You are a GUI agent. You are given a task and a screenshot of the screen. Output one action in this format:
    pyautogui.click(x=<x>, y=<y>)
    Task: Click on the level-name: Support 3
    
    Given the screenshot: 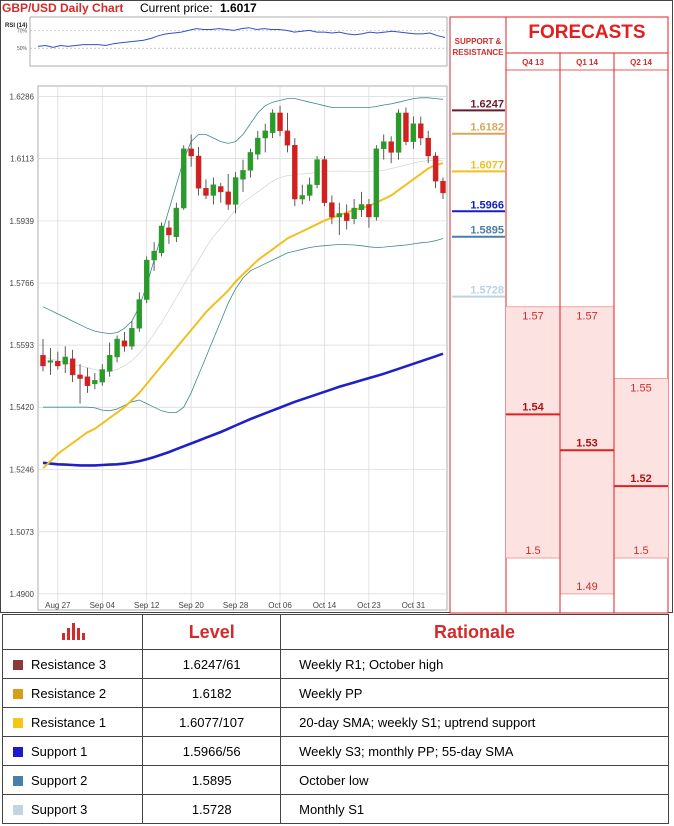 What is the action you would take?
    pyautogui.click(x=59, y=809)
    